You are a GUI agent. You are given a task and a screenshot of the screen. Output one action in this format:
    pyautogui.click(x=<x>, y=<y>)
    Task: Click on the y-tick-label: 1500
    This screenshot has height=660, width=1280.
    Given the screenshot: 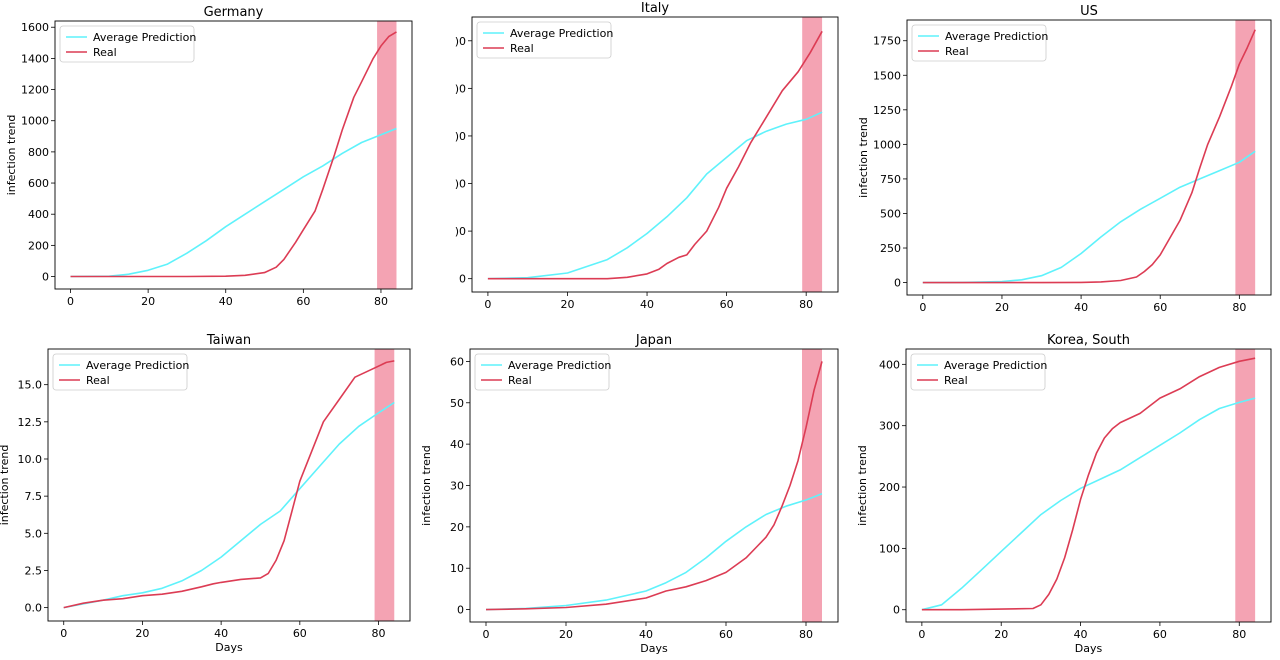 What is the action you would take?
    pyautogui.click(x=887, y=75)
    